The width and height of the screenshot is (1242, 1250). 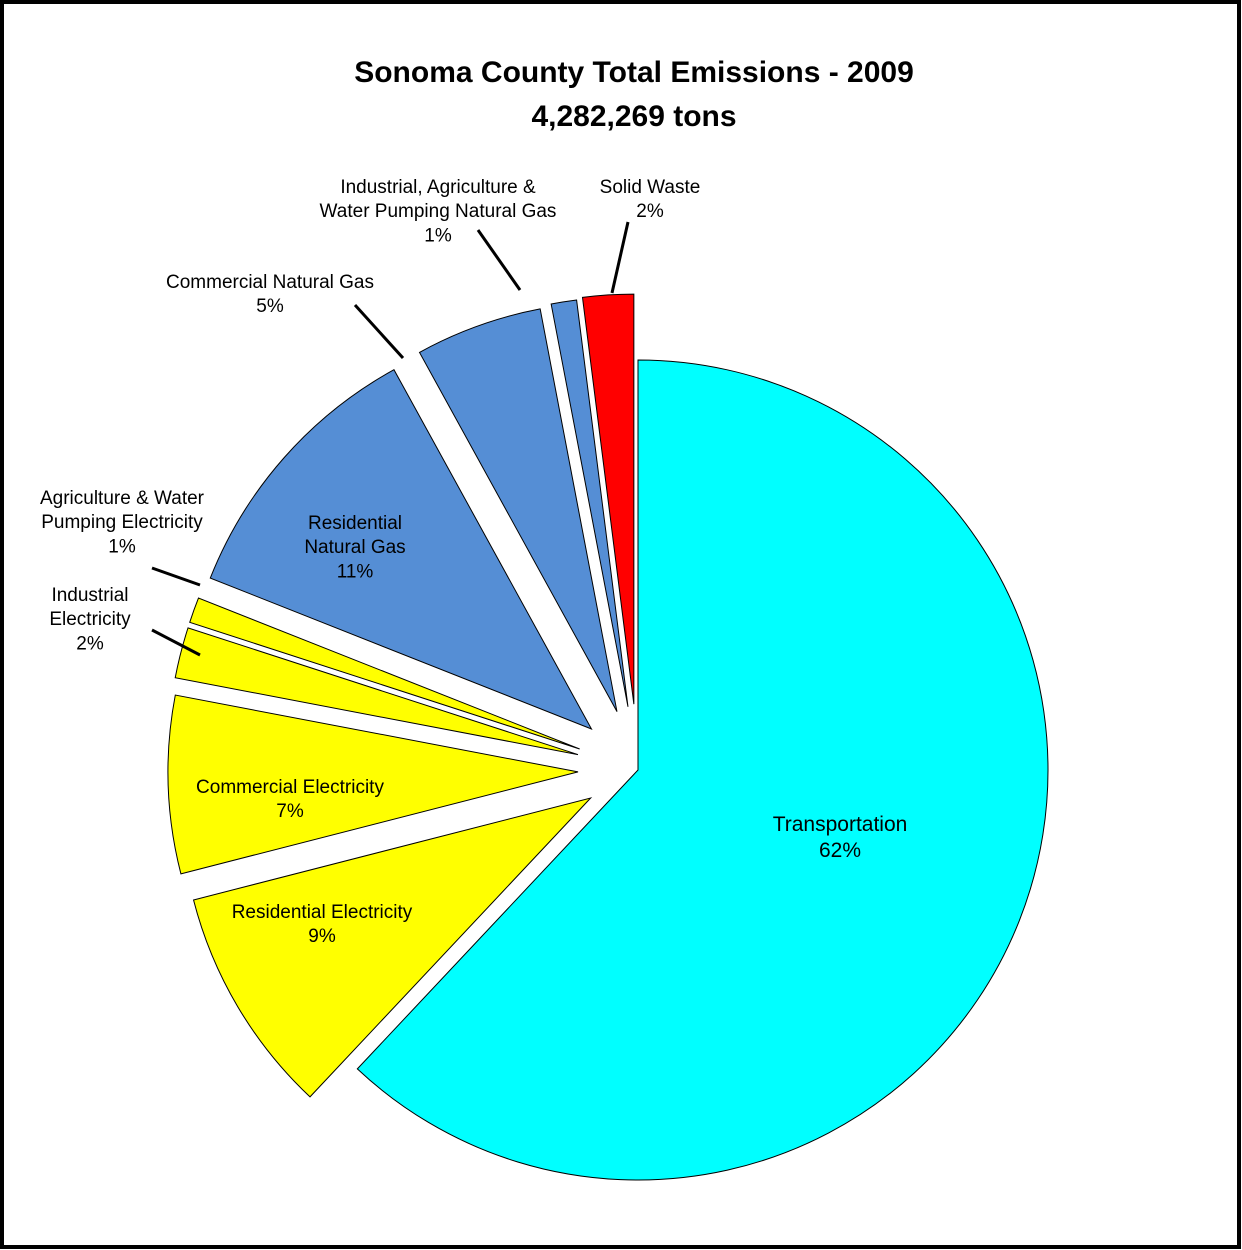 I want to click on value-label: 11%, so click(x=355, y=571).